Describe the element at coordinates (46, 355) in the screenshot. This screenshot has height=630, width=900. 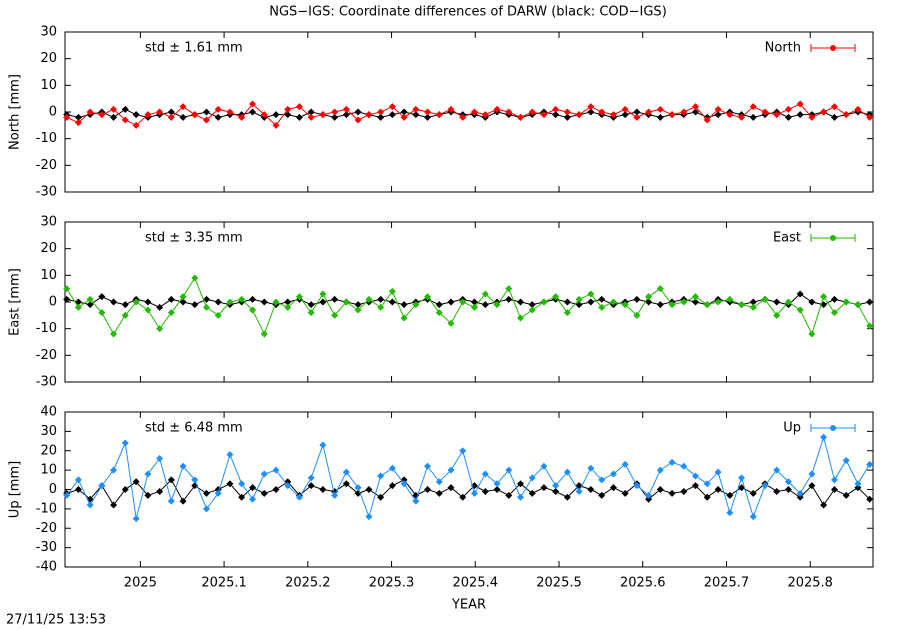
I see `y-tick-label: -20` at that location.